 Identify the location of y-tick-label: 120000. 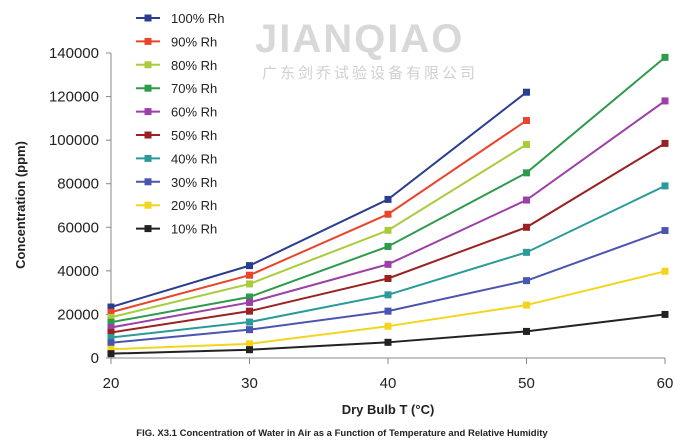
(74, 97).